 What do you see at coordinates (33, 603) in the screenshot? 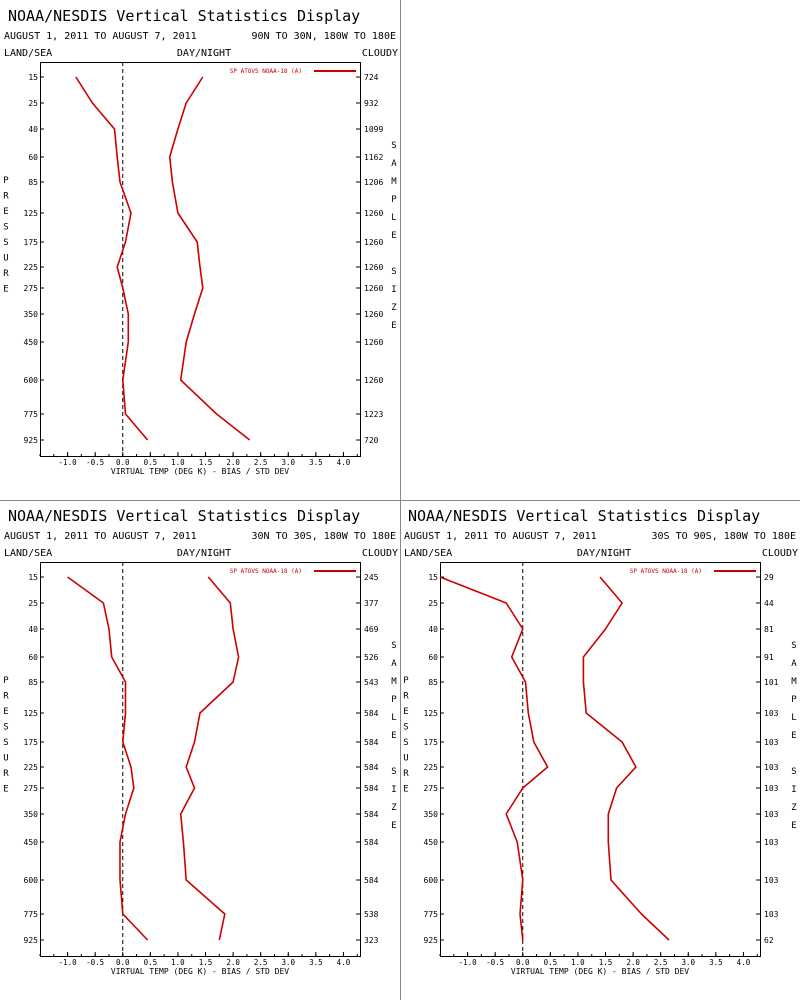
I see `y-tick-label: 25` at bounding box center [33, 603].